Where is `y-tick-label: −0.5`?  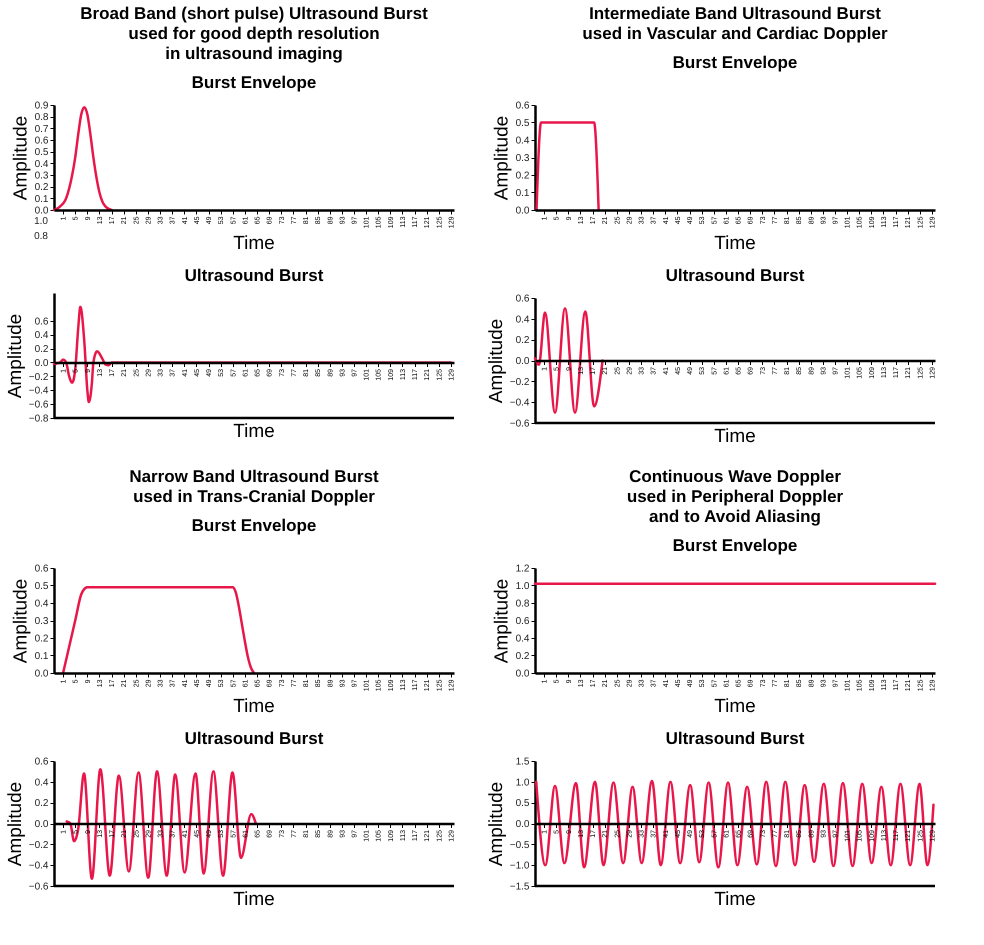
y-tick-label: −0.5 is located at coordinates (520, 845).